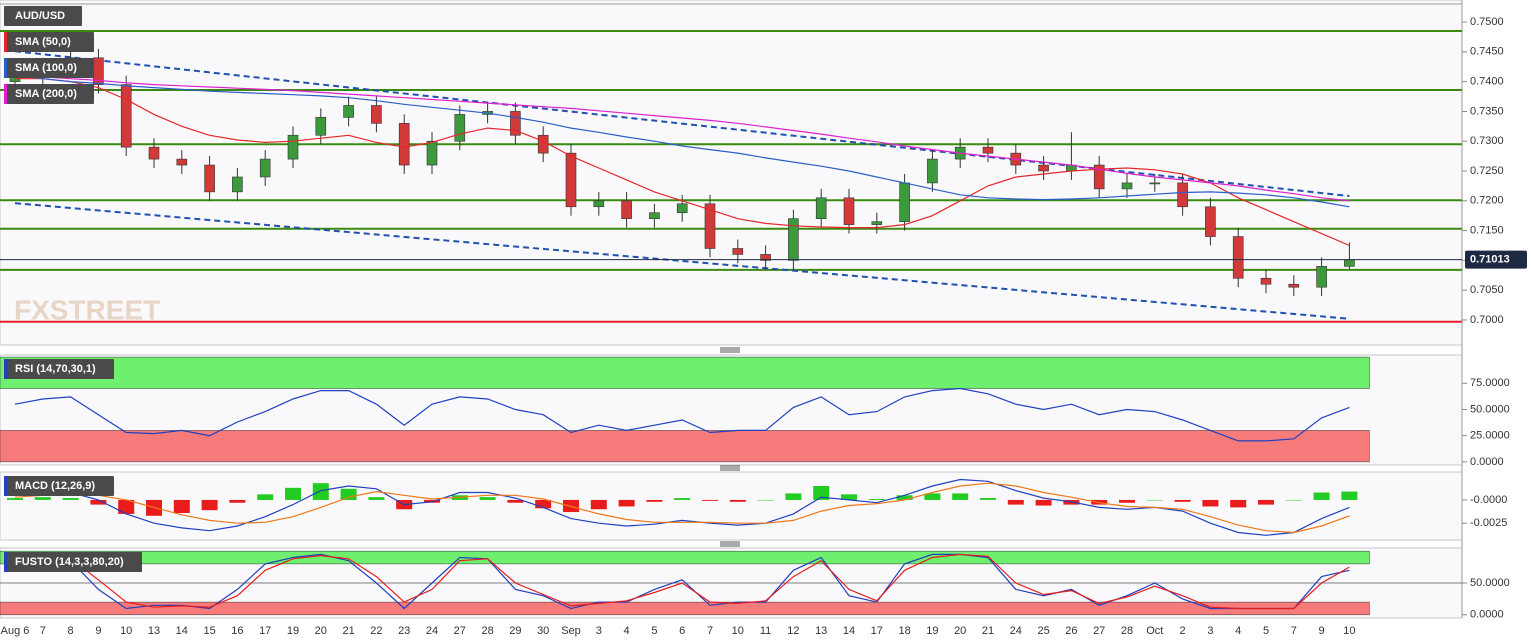  Describe the element at coordinates (69, 562) in the screenshot. I see `legend-label: FUSTO (14,3,3,80,20)` at that location.